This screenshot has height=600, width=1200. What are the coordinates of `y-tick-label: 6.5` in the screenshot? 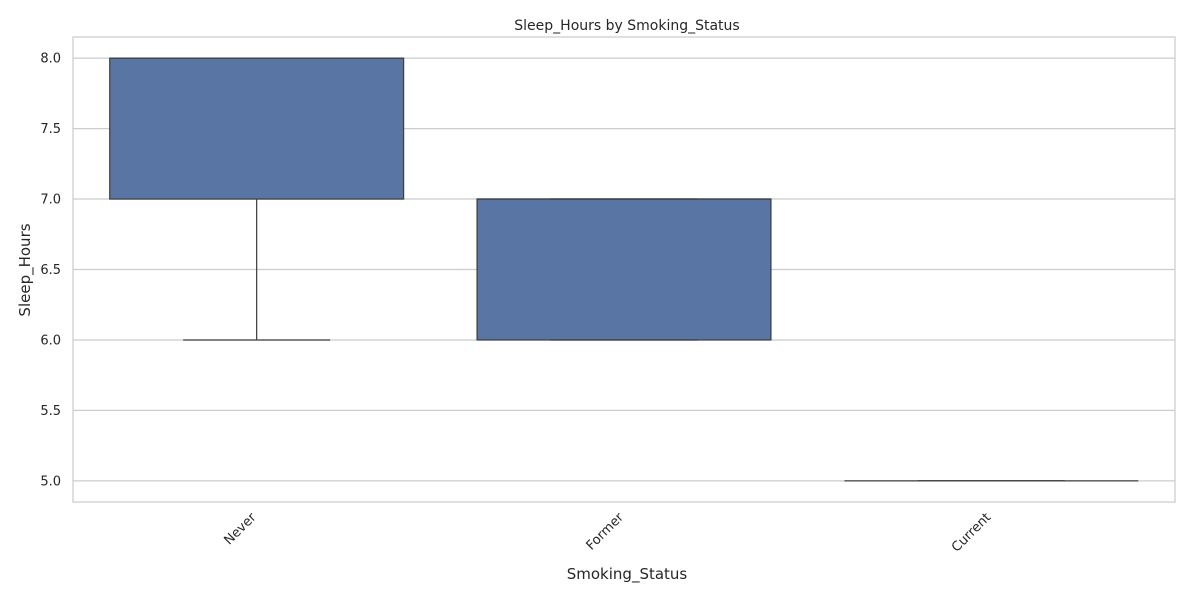 It's located at (50, 270).